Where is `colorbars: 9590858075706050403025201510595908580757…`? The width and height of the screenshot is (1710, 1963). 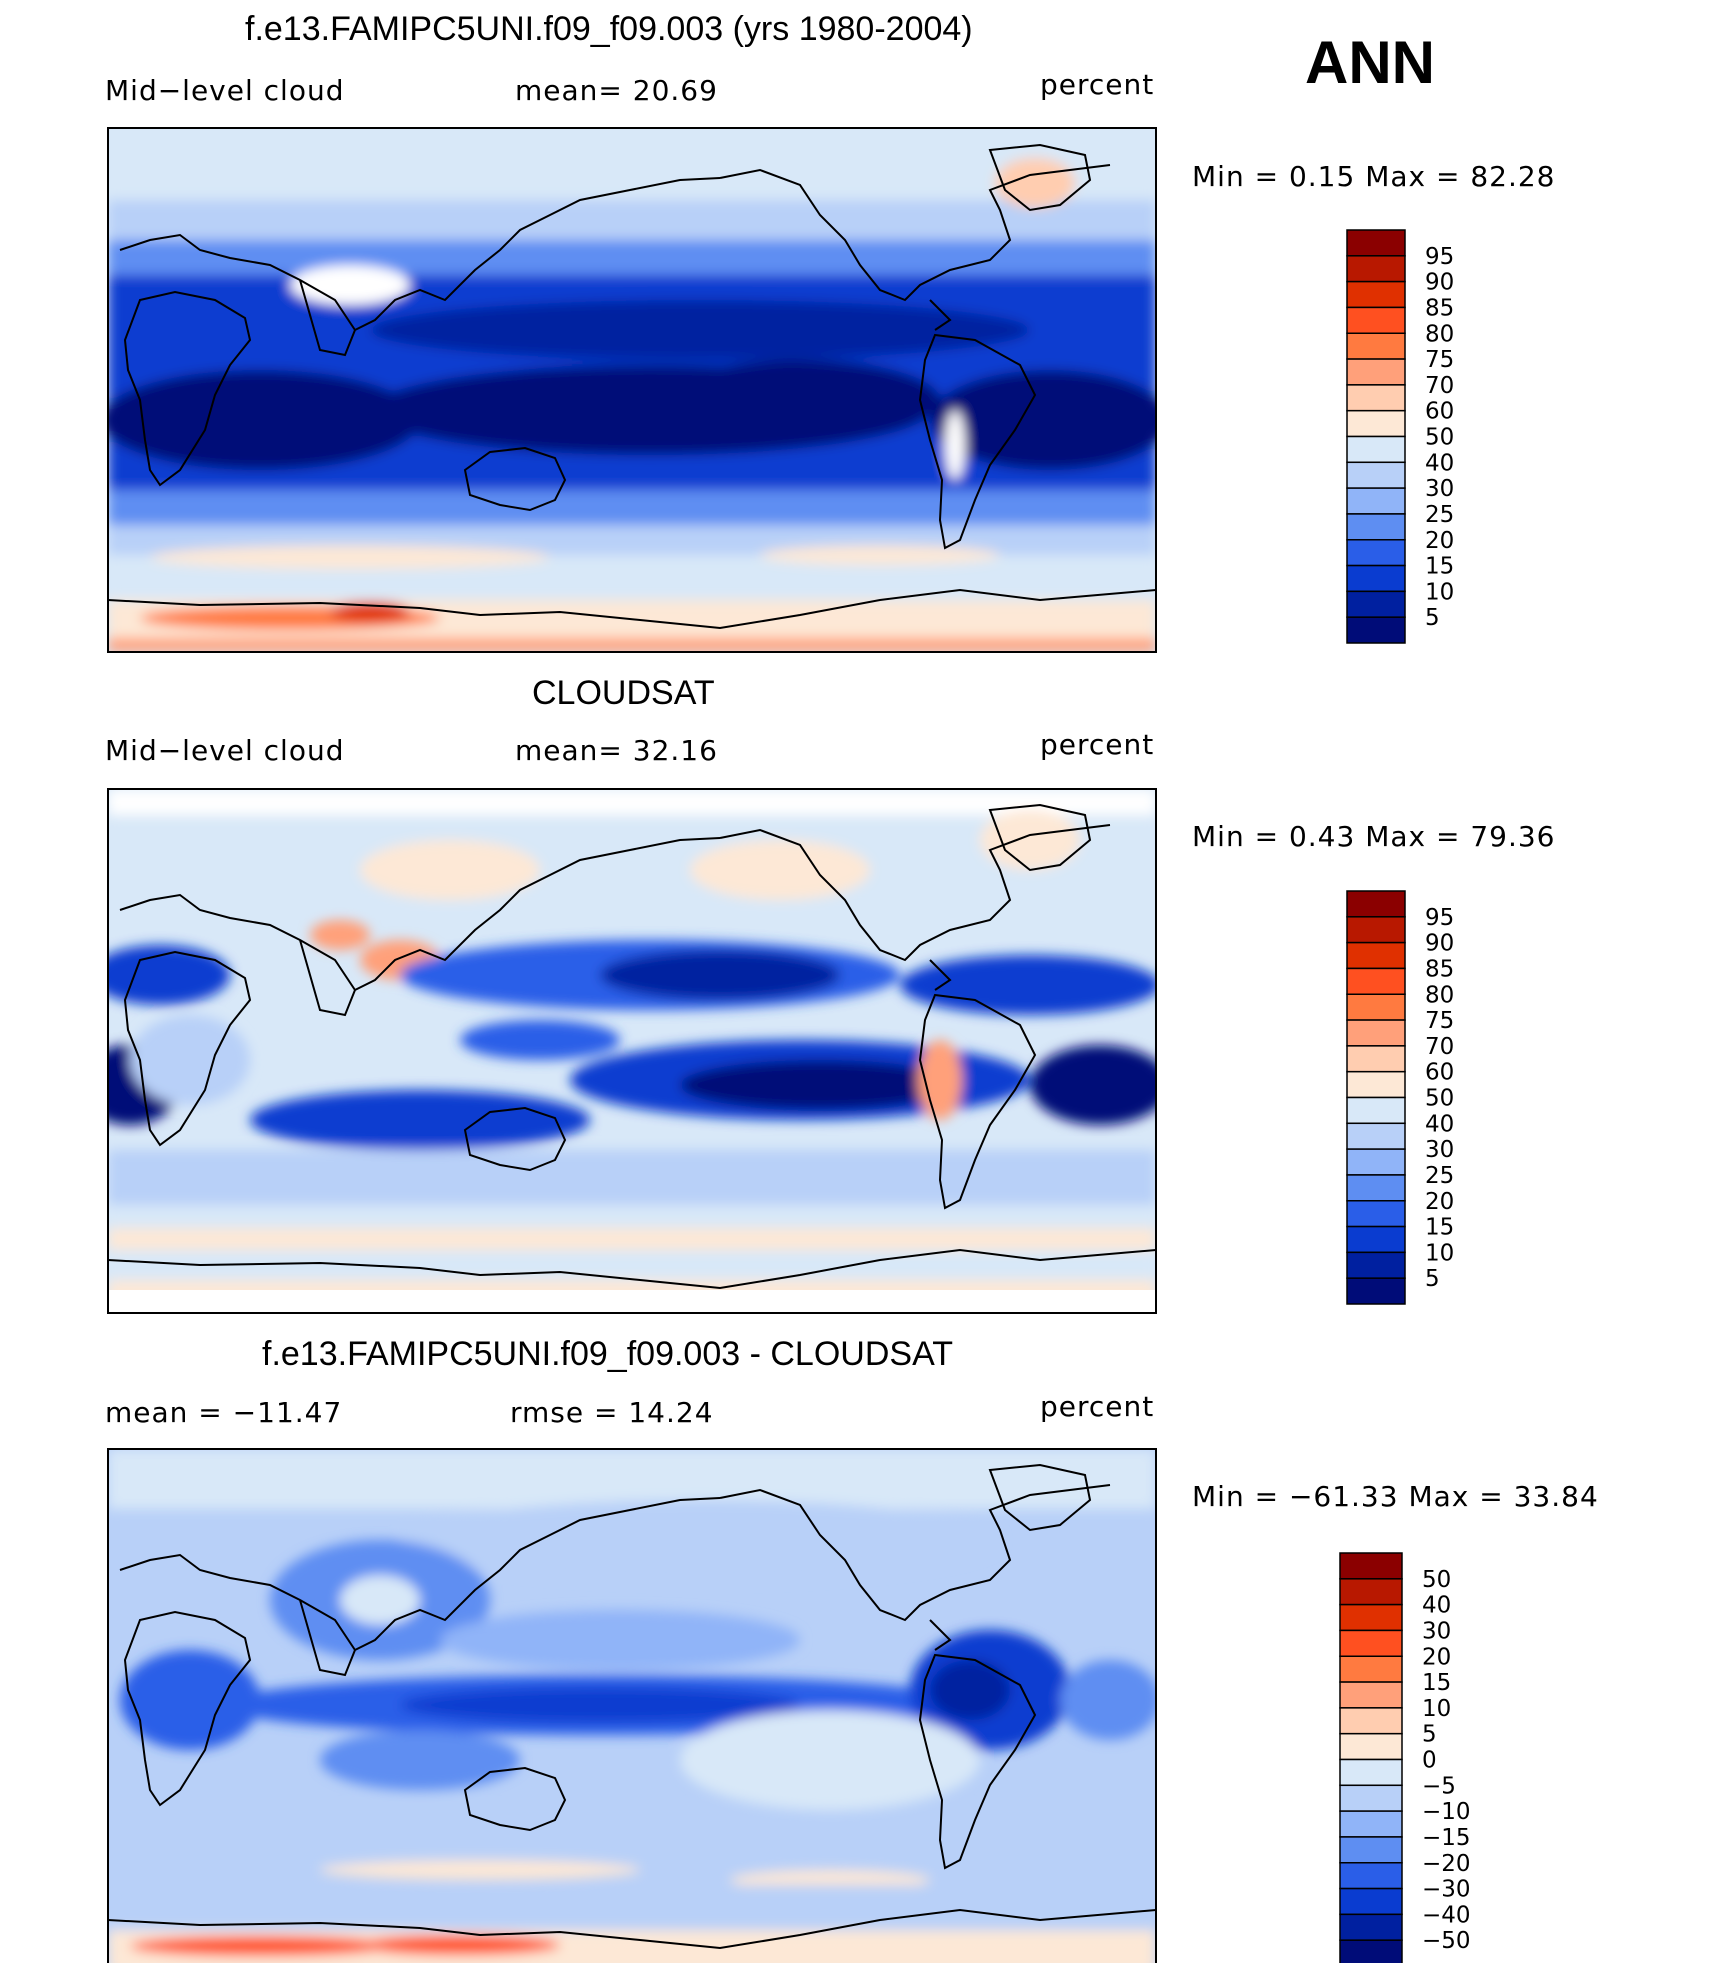
colorbars: 9590858075706050403025201510595908580757… is located at coordinates (1405, 1096).